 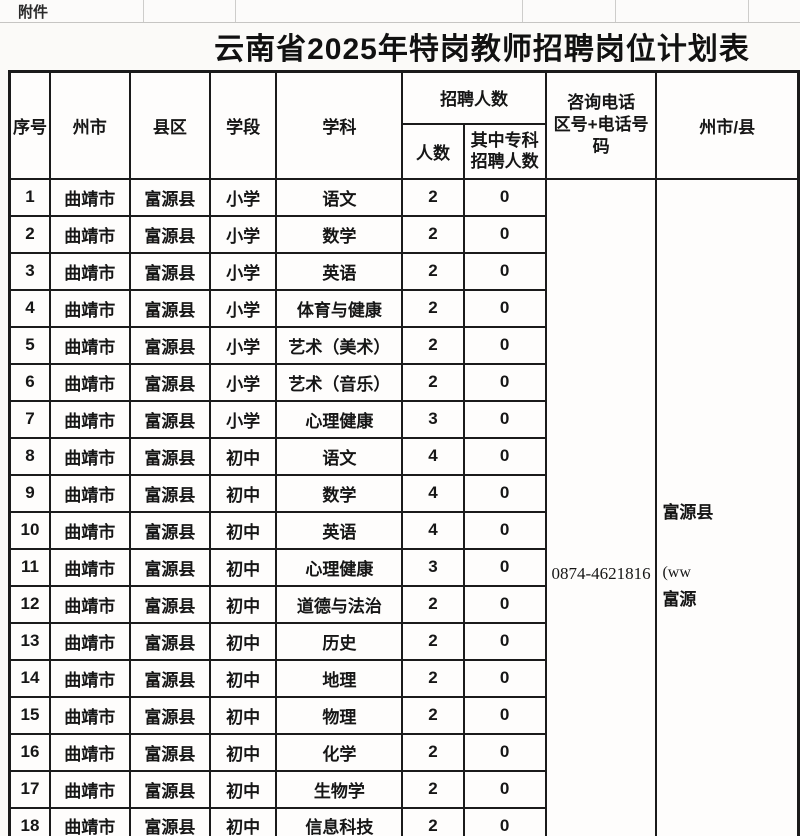 I want to click on table-row: 17 曲靖市 富源县 初中 生物学 2 0, so click(x=403, y=789).